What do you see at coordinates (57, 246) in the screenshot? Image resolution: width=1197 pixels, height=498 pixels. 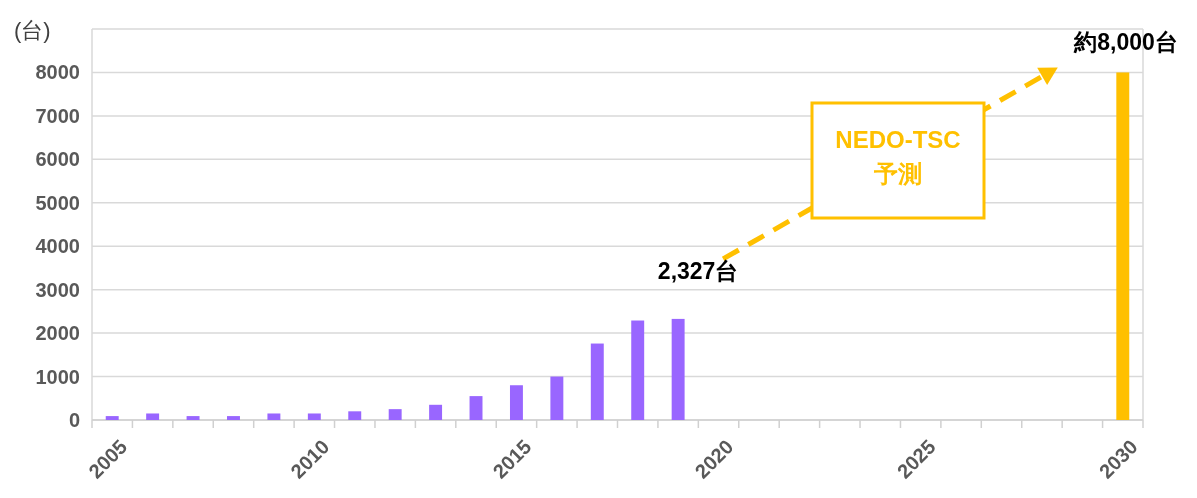 I see `y-tick-label: 4000` at bounding box center [57, 246].